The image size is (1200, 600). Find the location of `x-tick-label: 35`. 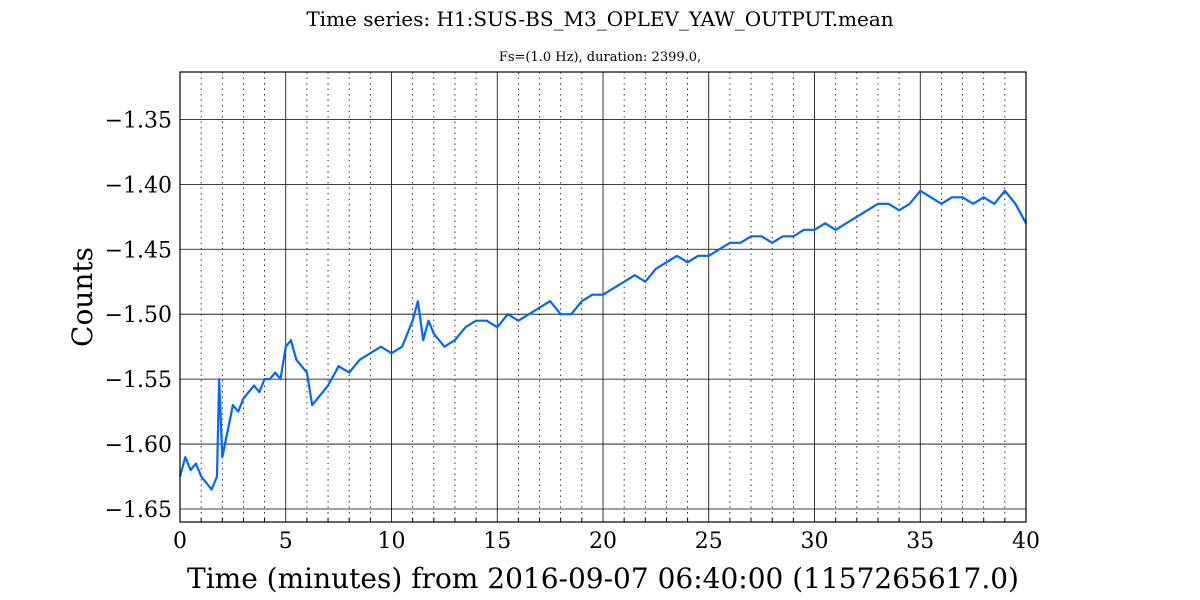

x-tick-label: 35 is located at coordinates (920, 541).